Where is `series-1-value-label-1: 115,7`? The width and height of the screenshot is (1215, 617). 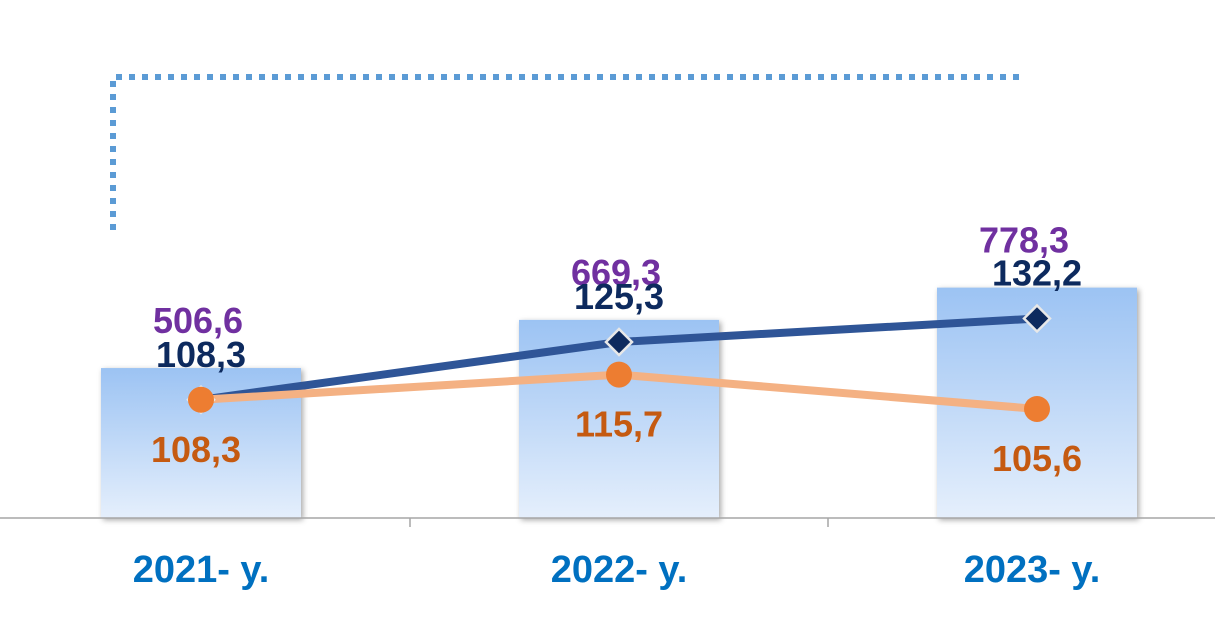
series-1-value-label-1: 115,7 is located at coordinates (619, 424).